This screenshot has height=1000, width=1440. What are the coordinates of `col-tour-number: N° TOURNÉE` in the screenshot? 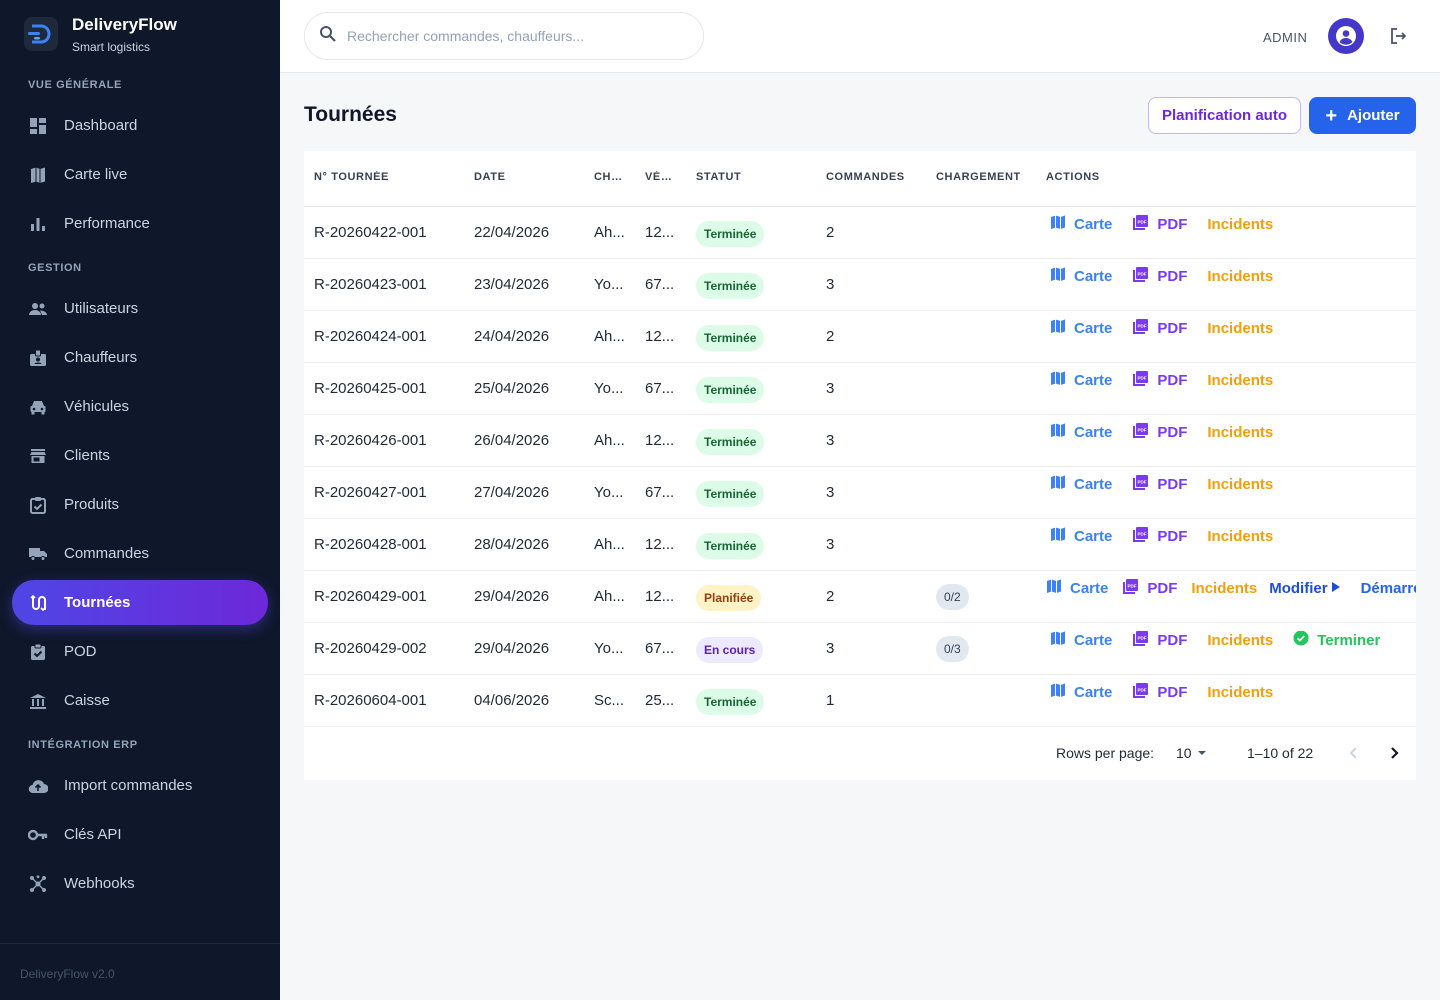 It's located at (351, 177).